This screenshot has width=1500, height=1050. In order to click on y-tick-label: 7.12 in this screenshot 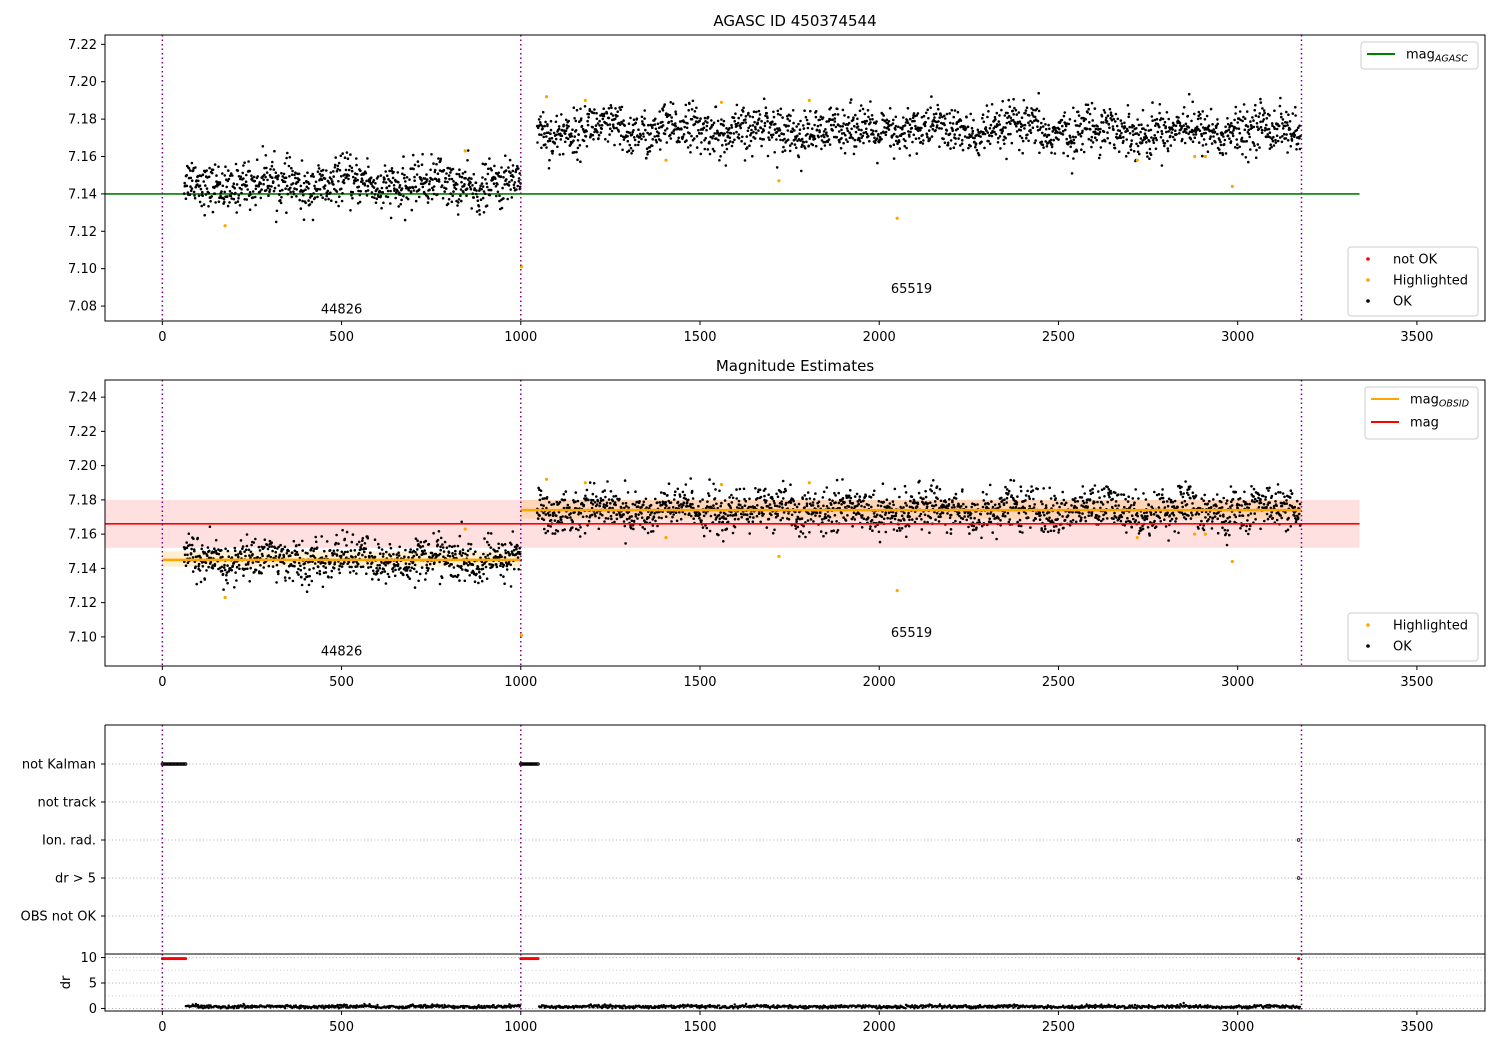, I will do `click(82, 232)`.